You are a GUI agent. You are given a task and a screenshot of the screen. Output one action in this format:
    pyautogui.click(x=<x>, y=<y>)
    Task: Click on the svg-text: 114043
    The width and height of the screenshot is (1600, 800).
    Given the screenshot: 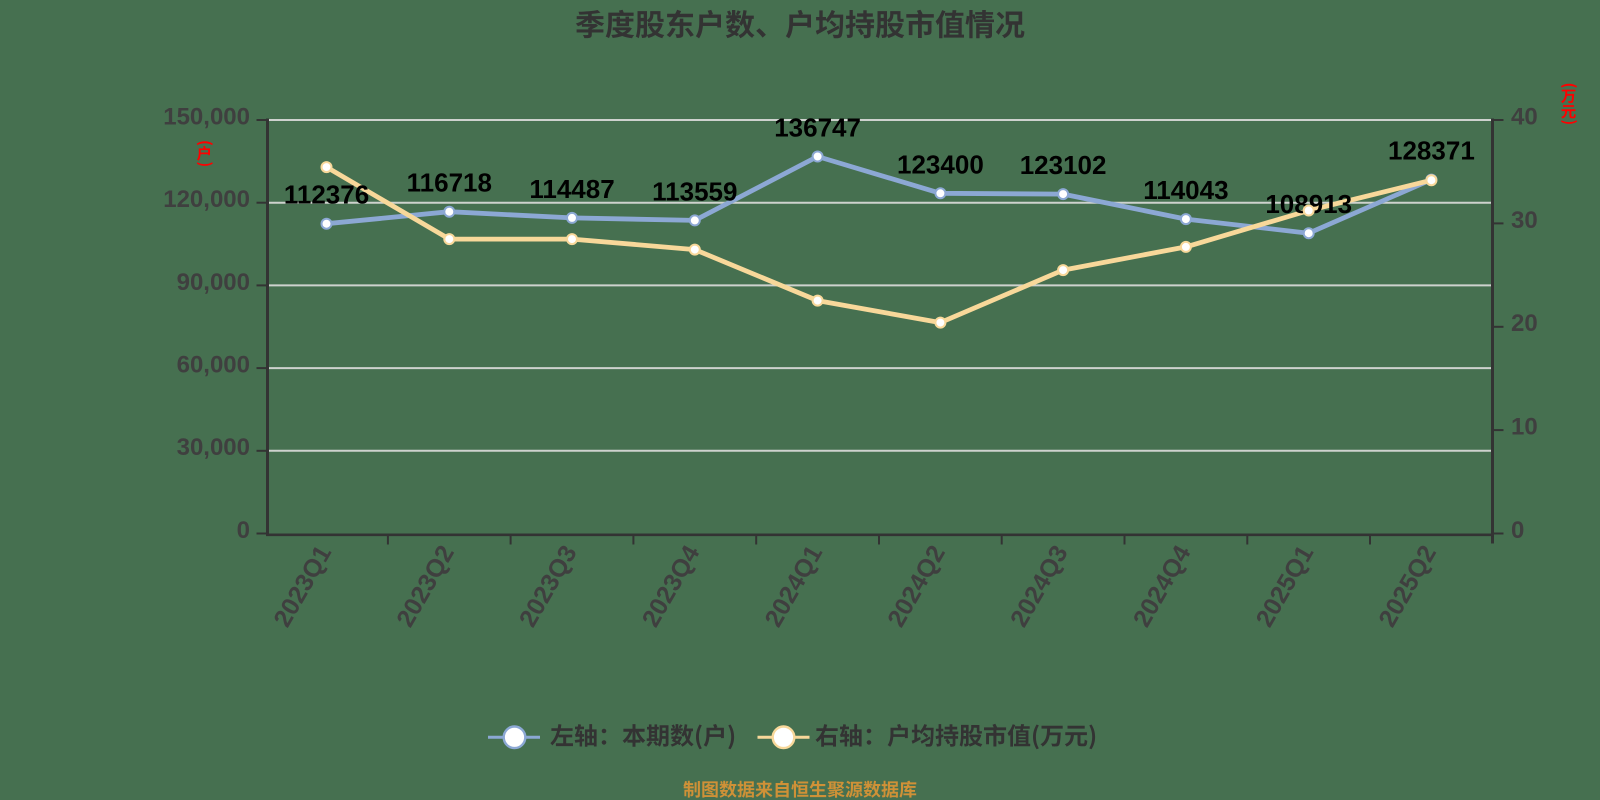 What is the action you would take?
    pyautogui.click(x=1185, y=190)
    